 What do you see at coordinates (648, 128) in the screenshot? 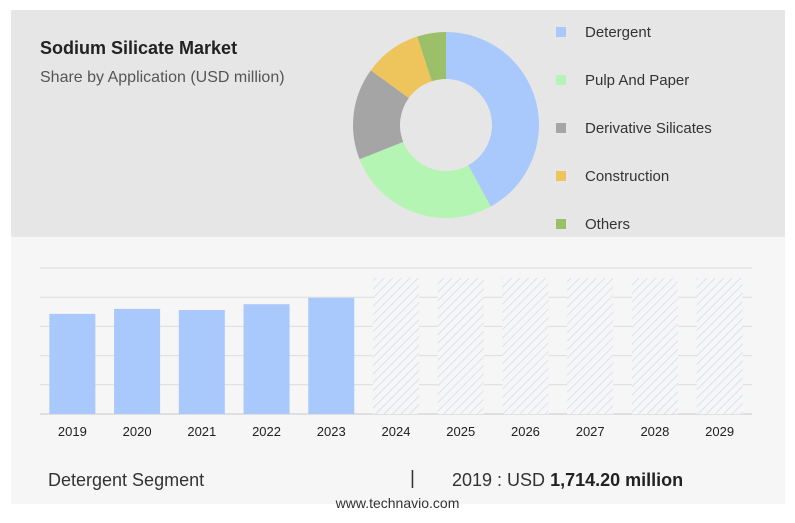
I see `legend-label: Derivative Silicates` at bounding box center [648, 128].